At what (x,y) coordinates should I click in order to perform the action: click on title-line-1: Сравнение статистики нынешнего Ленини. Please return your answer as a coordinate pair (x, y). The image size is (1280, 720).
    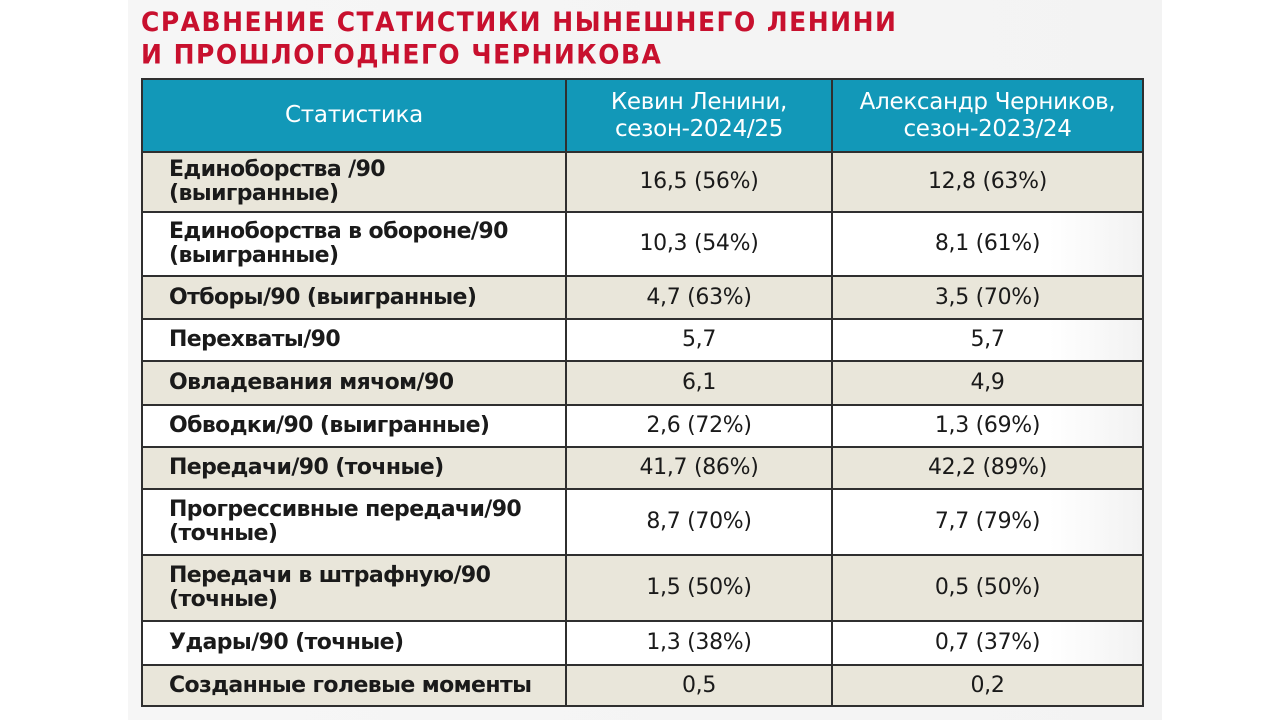
    Looking at the image, I should click on (519, 22).